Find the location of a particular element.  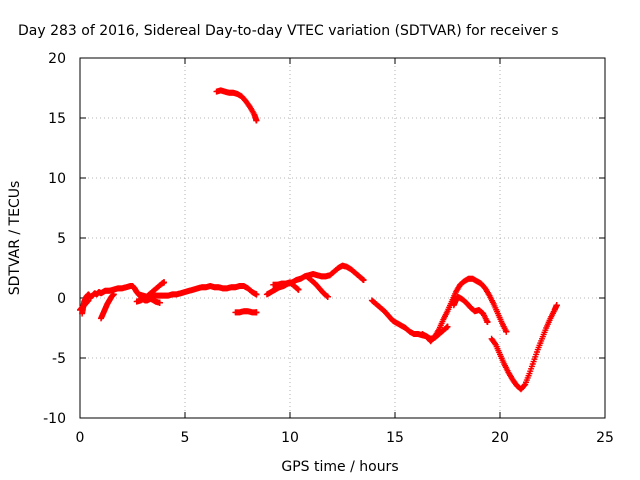

y-tick-label: 15 is located at coordinates (57, 119).